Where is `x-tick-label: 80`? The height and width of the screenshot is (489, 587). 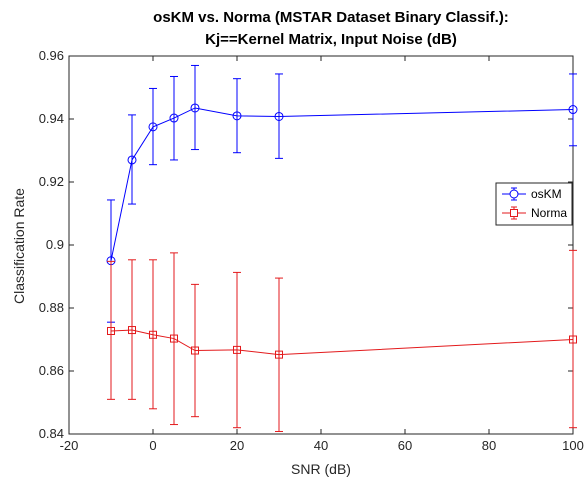
x-tick-label: 80 is located at coordinates (489, 445).